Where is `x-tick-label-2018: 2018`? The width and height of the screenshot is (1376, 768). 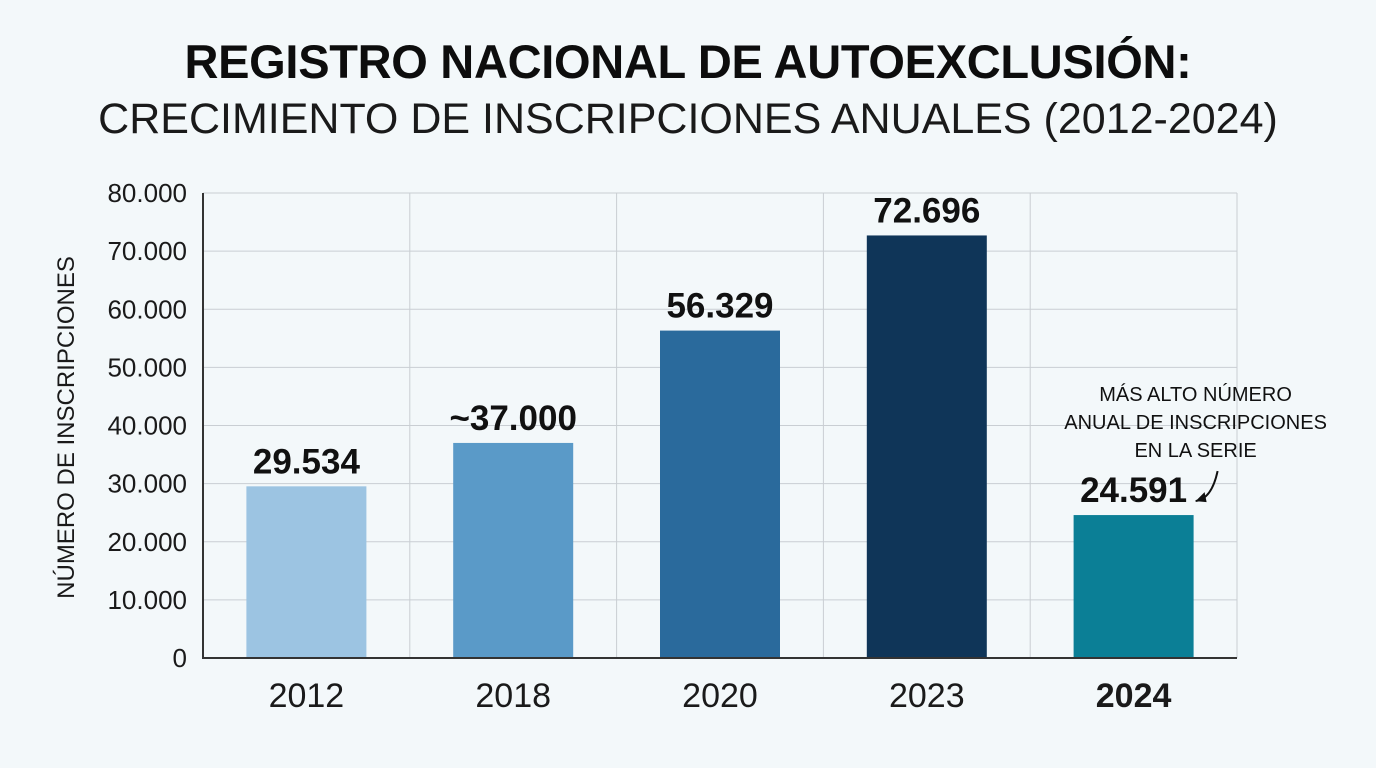 x-tick-label-2018: 2018 is located at coordinates (513, 696).